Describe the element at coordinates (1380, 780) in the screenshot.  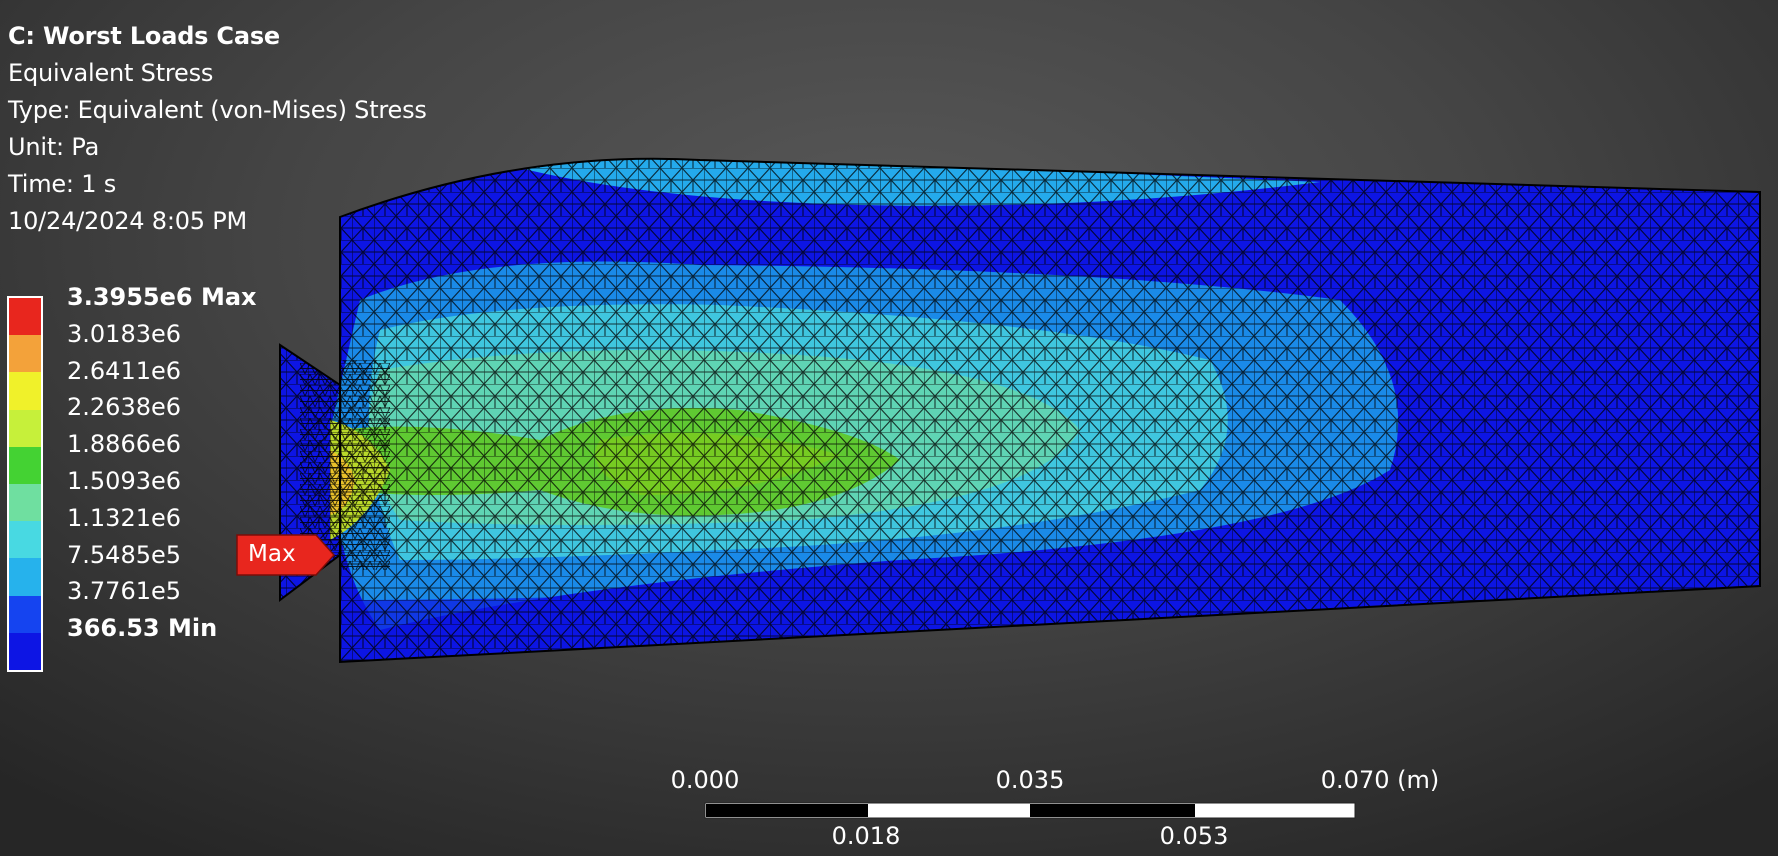
I see `scale-label-4: 0.070 (m)` at that location.